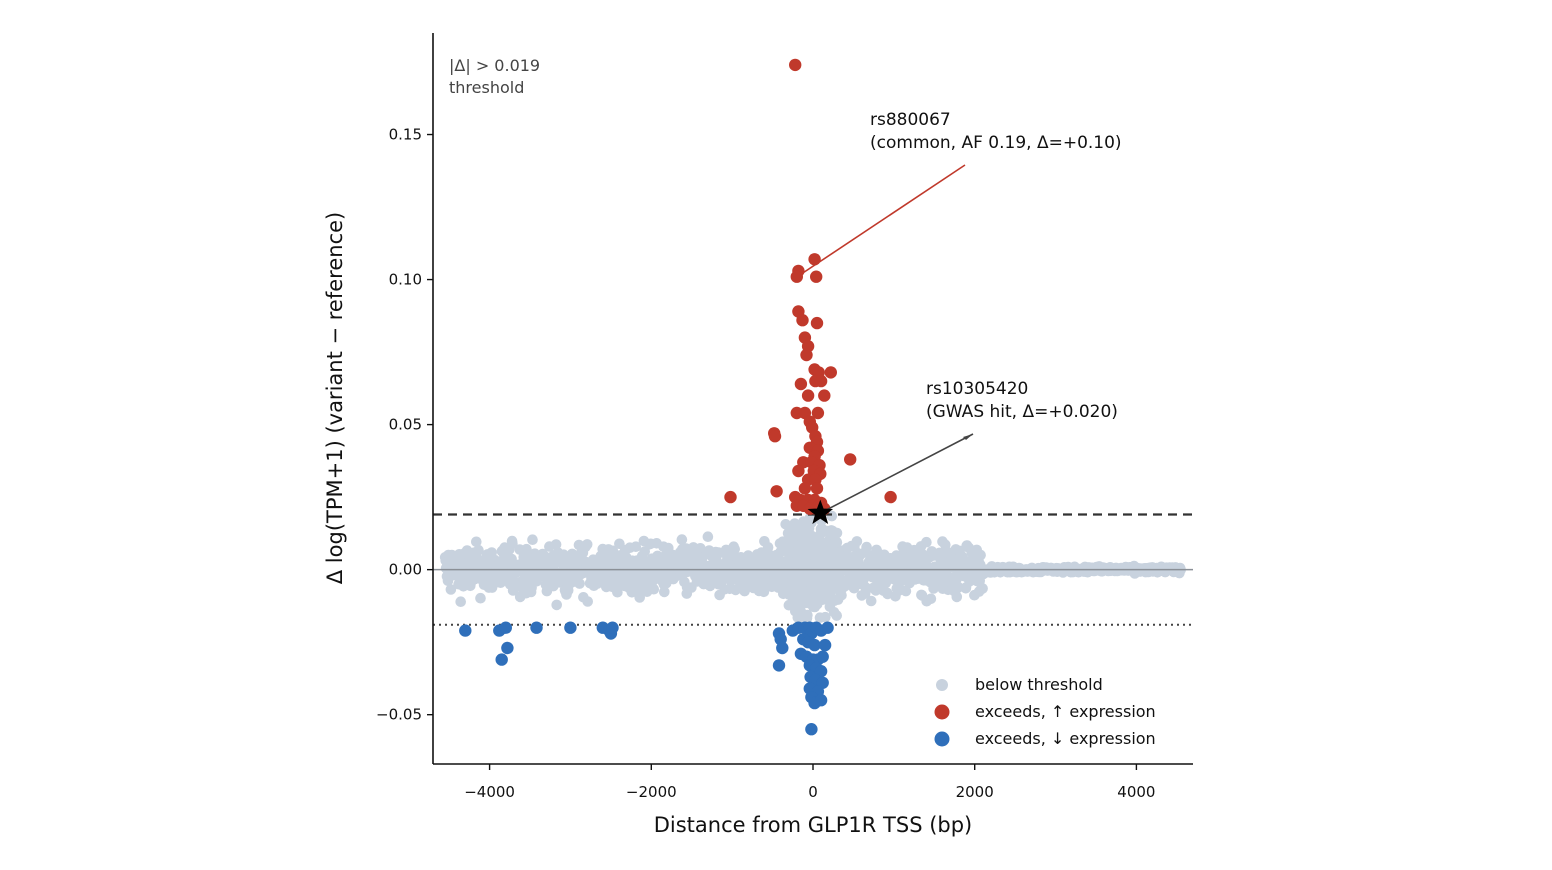 The image size is (1552, 870). Describe the element at coordinates (486, 87) in the screenshot. I see `threshold-label-line2: threshold` at that location.